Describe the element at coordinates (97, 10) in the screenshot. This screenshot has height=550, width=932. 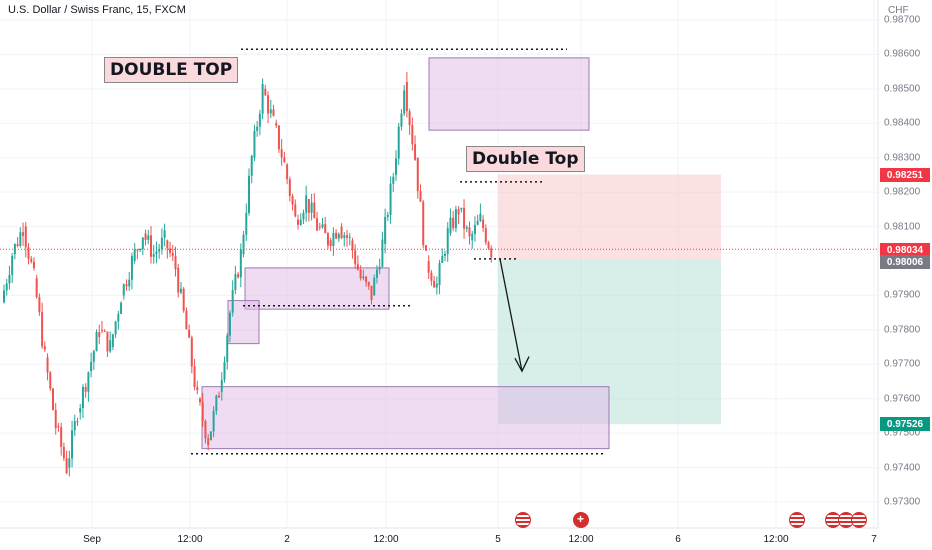
I see `chart-title: U.S. Dollar / Swiss Franc, 15, FXCM` at that location.